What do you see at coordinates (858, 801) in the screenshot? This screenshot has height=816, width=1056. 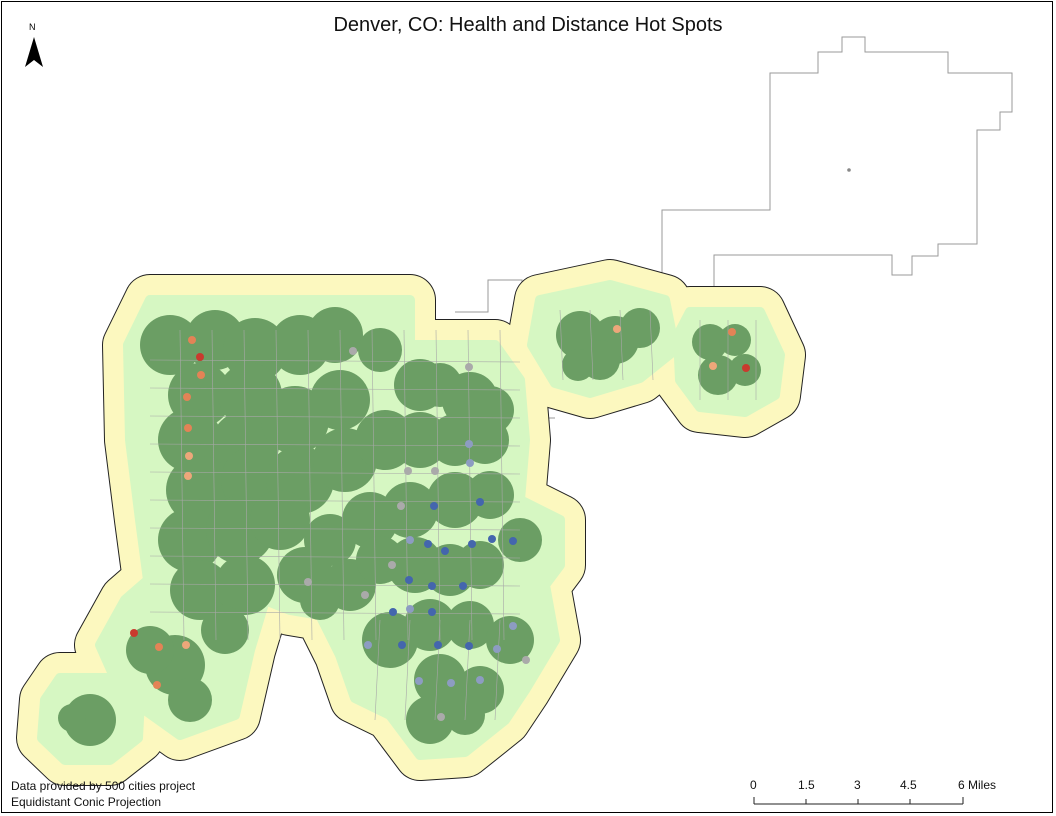 I see `scale-bar` at bounding box center [858, 801].